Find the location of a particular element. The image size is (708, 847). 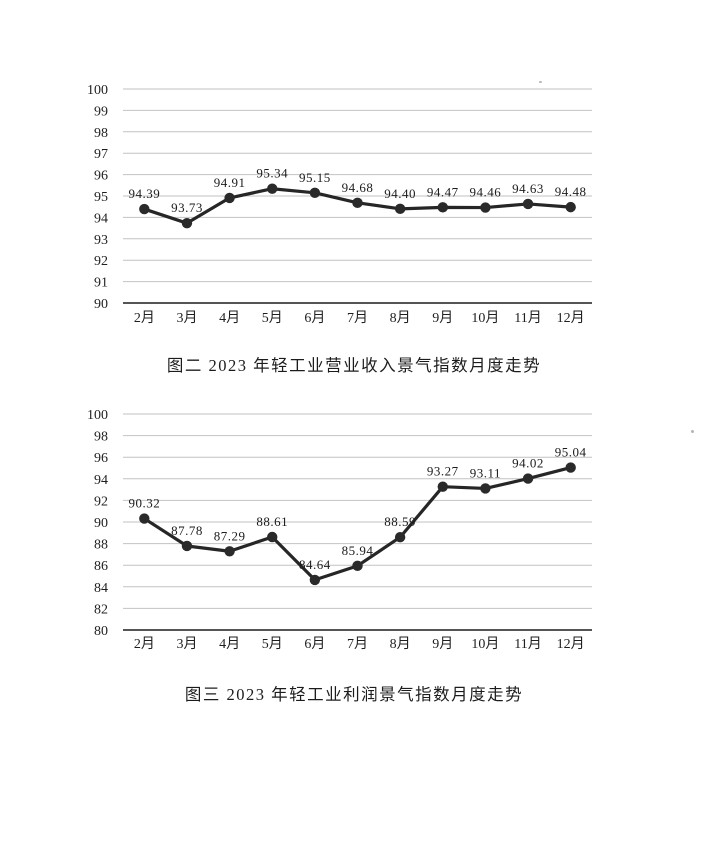

y-axis-tick-label: 82 is located at coordinates (101, 609).